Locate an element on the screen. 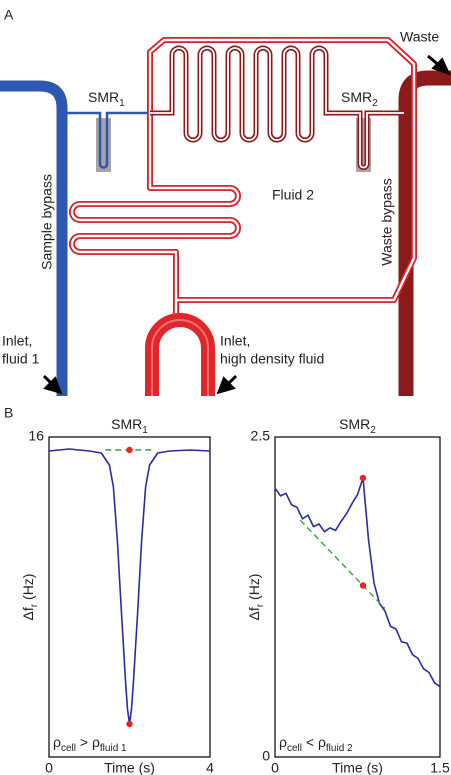 This screenshot has width=451, height=775. annotation: ρcell > ρfluid 1 is located at coordinates (90, 744).